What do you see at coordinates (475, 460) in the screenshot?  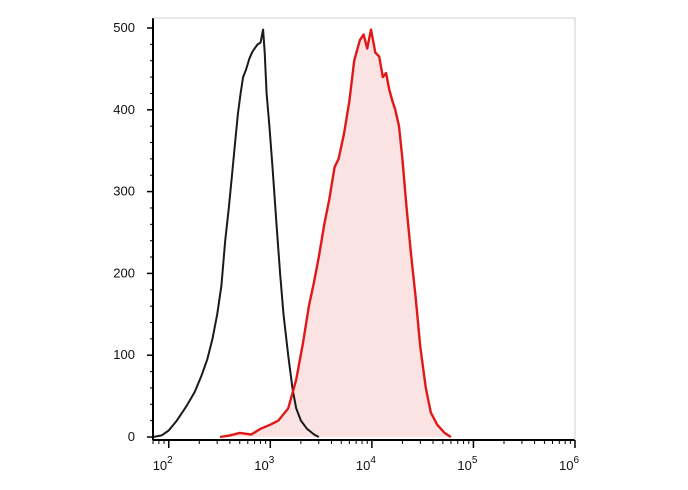 I see `x-tick-exponent: 5` at bounding box center [475, 460].